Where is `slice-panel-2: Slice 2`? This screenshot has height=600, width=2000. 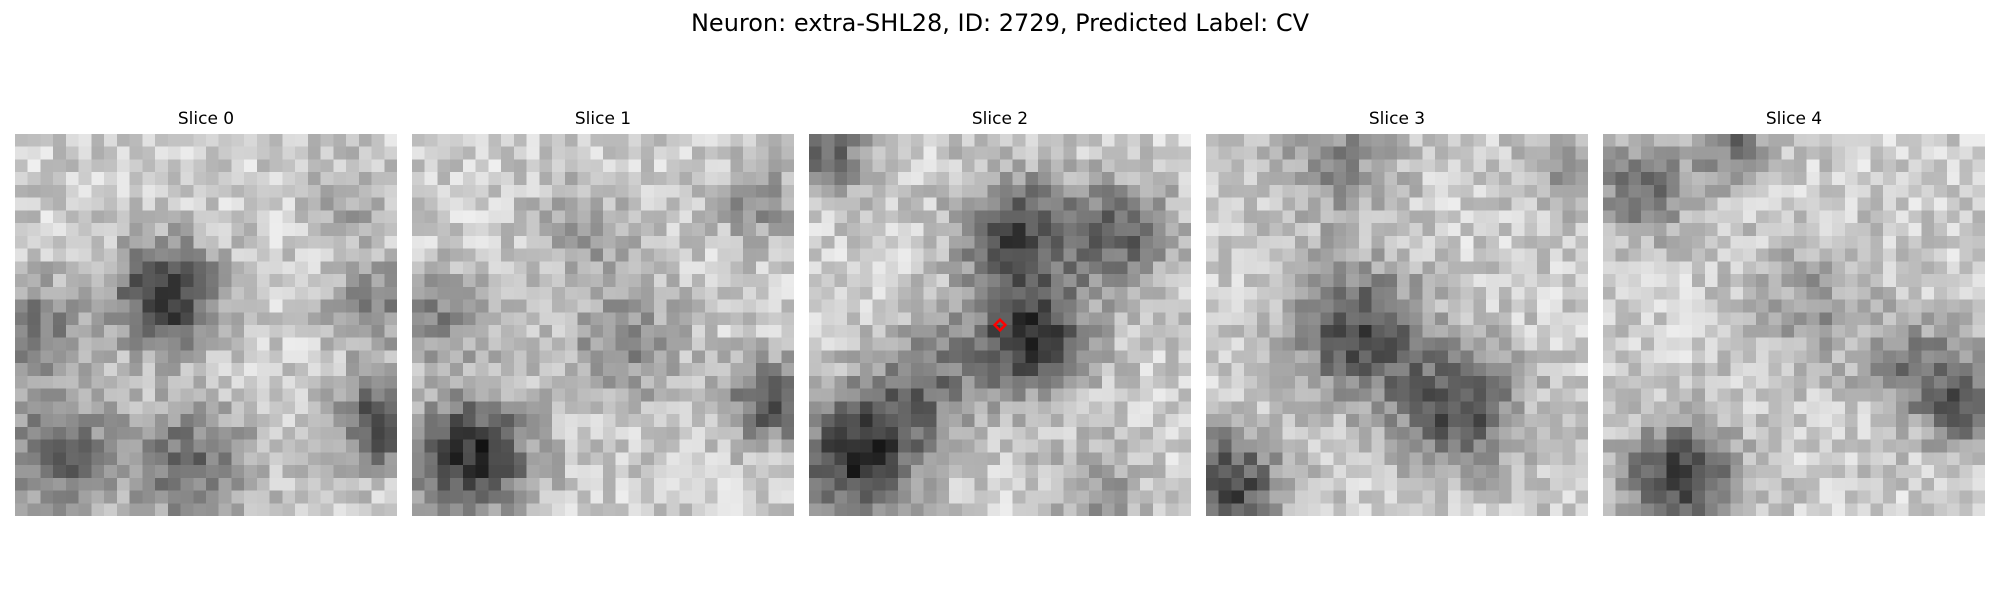 slice-panel-2: Slice 2 is located at coordinates (1000, 119).